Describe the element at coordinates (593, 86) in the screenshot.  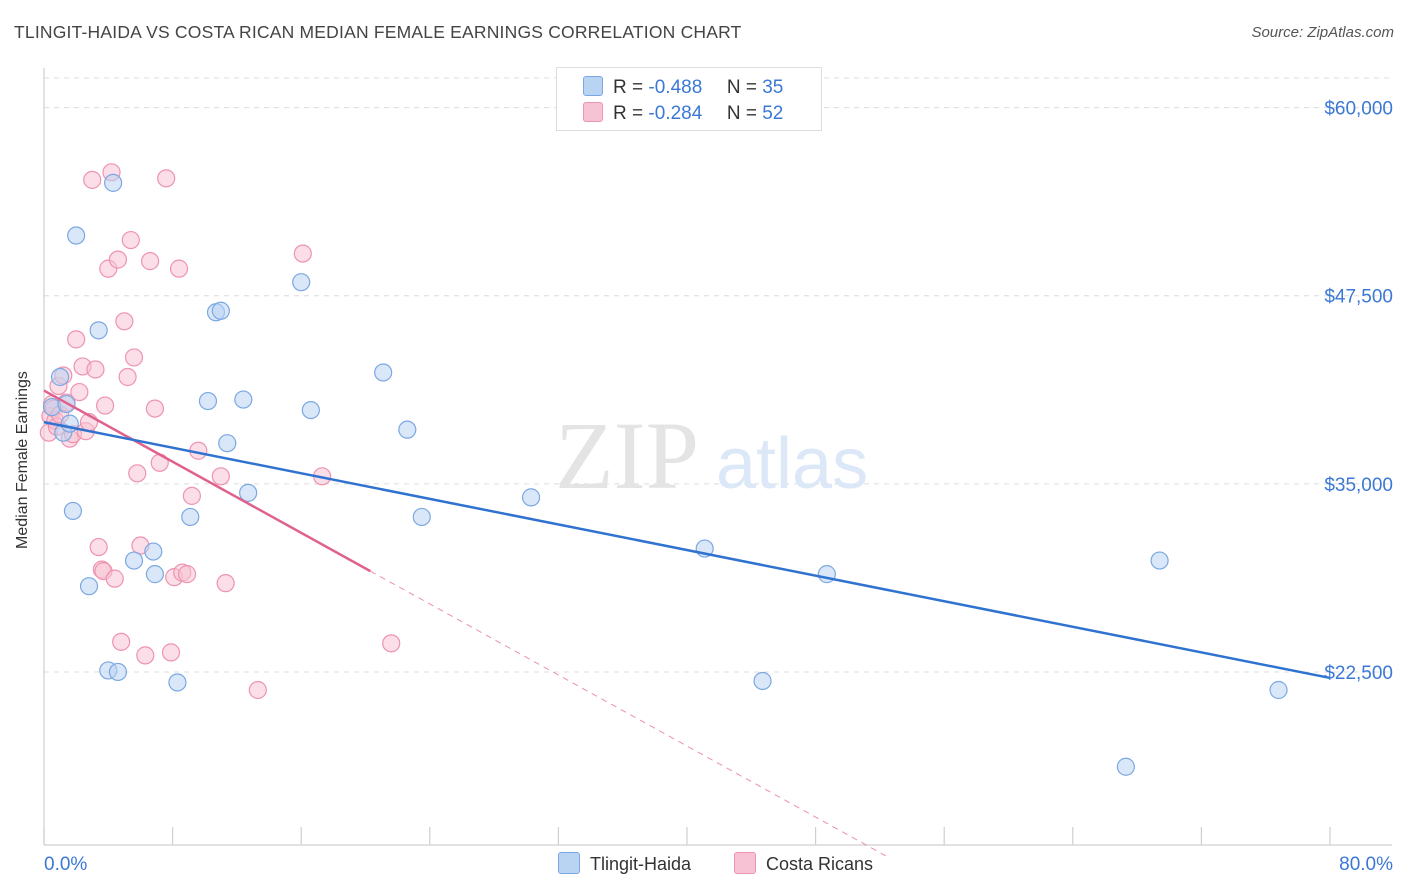
I see `legend-swatch-blue` at that location.